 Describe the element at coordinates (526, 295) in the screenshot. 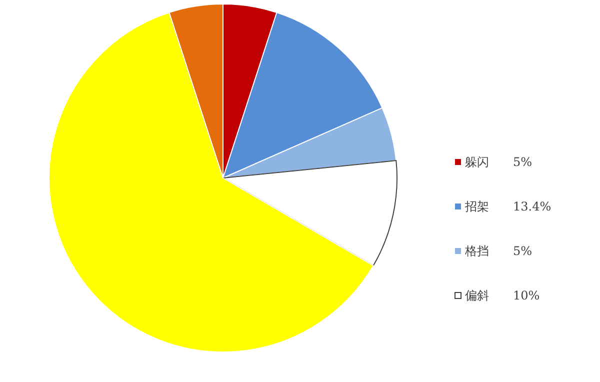

I see `data-label: 10%` at that location.